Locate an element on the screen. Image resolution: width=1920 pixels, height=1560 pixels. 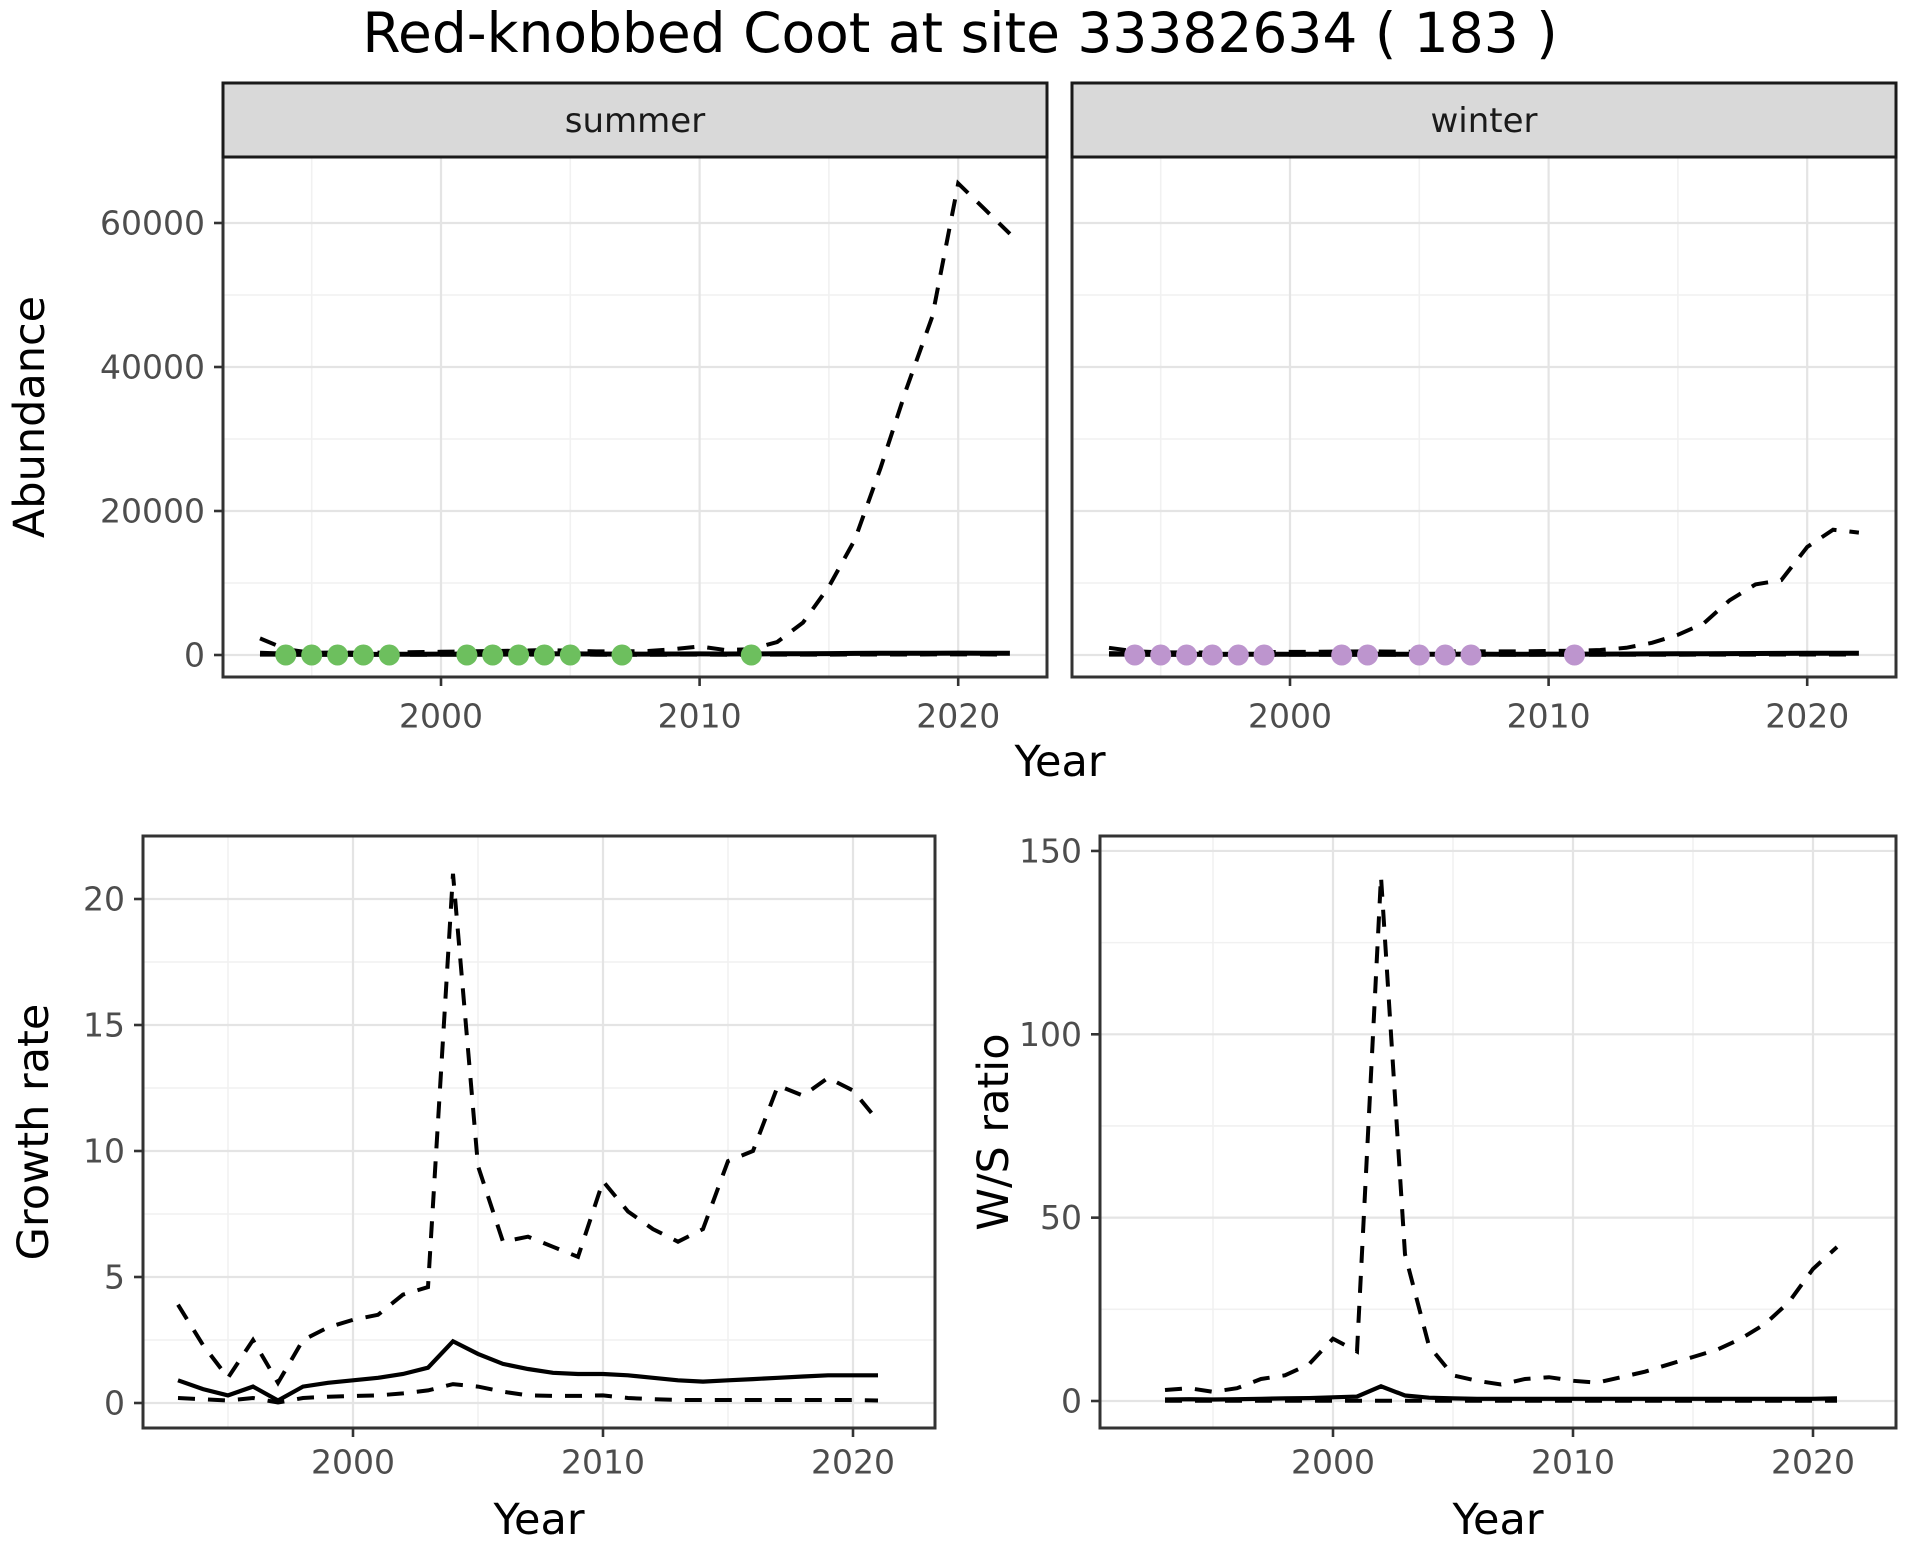
summer-y-tick-label: 40000 is located at coordinates (152, 367).